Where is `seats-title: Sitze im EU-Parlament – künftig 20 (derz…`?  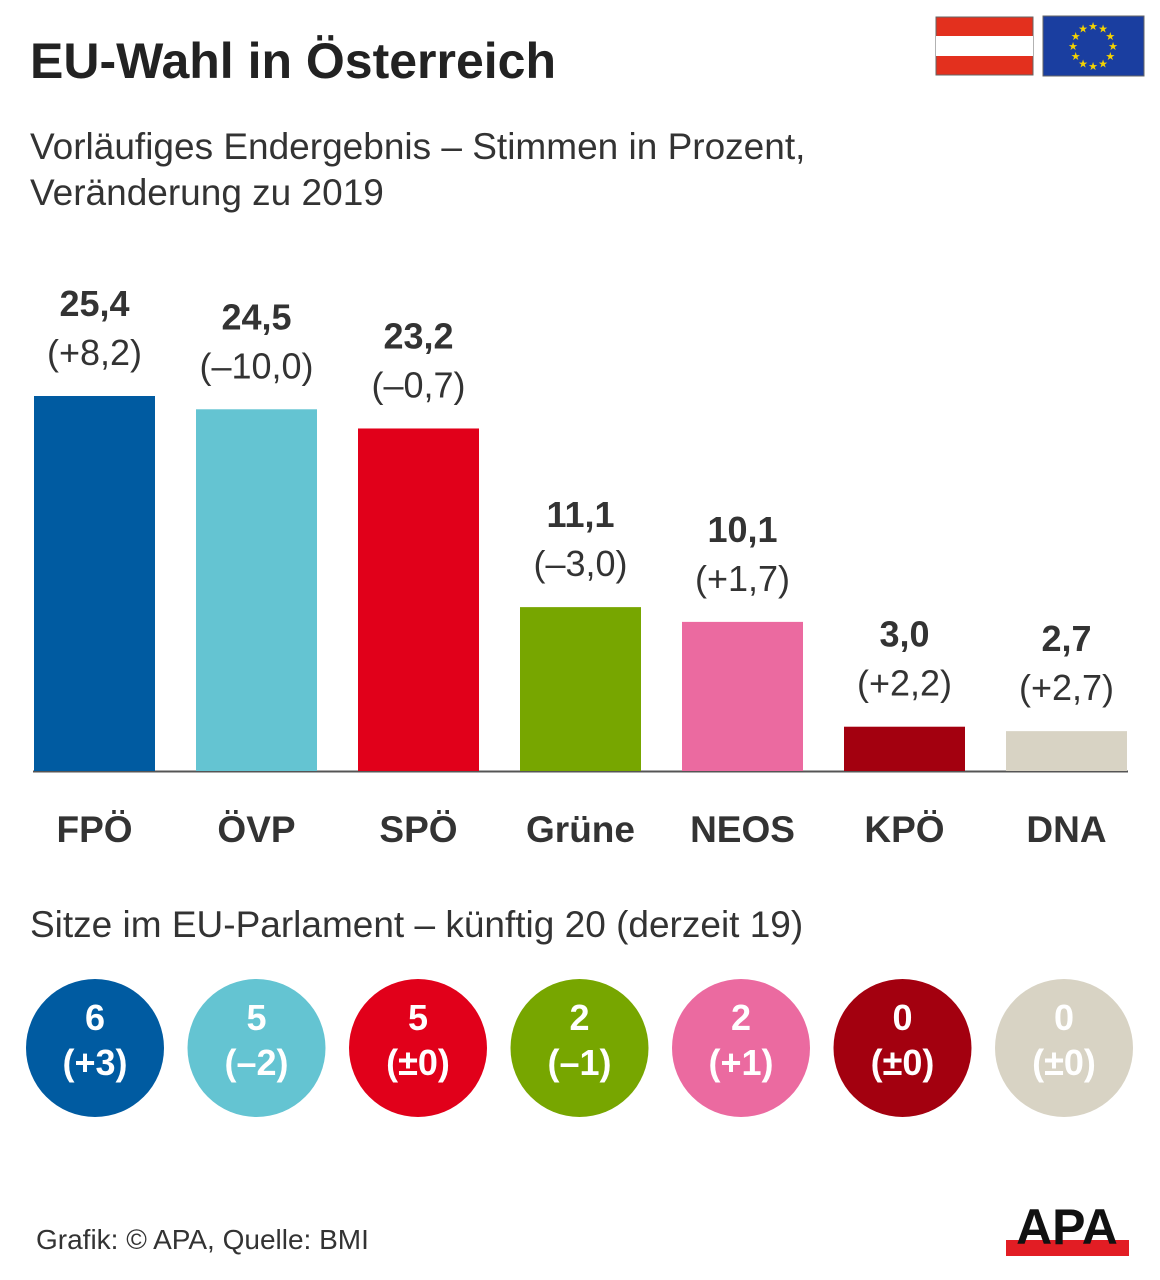
seats-title: Sitze im EU-Parlament – künftig 20 (derz… is located at coordinates (417, 924).